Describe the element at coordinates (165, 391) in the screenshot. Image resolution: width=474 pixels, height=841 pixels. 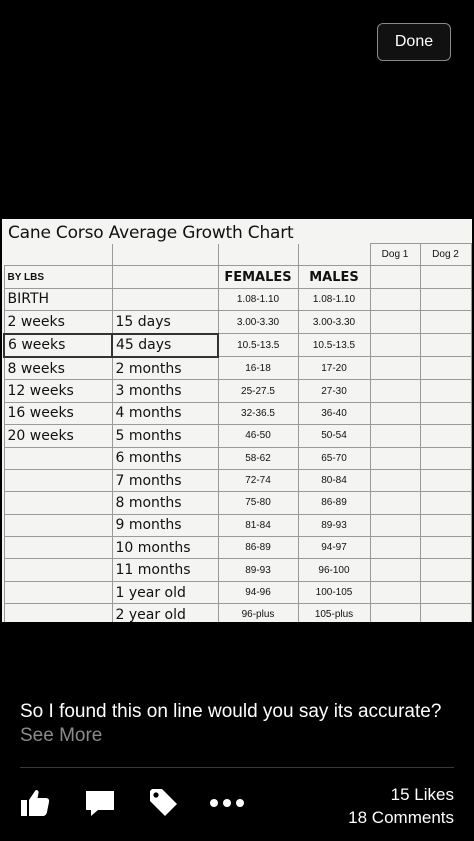
I see `age-cell: 3 months` at that location.